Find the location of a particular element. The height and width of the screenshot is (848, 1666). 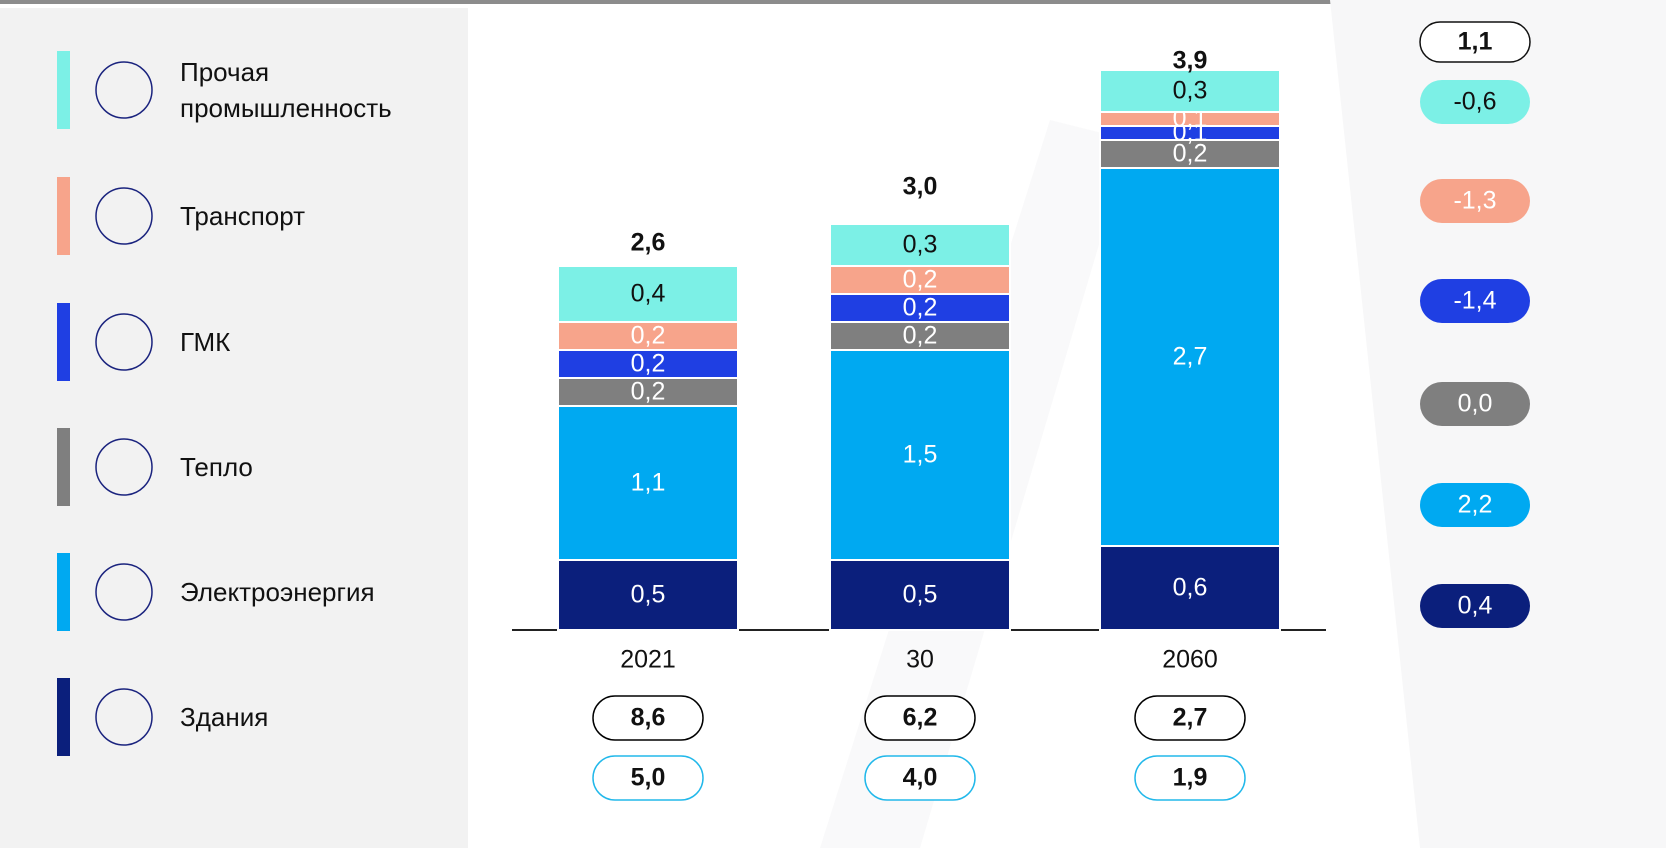

change-label: -1,4 is located at coordinates (1474, 301).